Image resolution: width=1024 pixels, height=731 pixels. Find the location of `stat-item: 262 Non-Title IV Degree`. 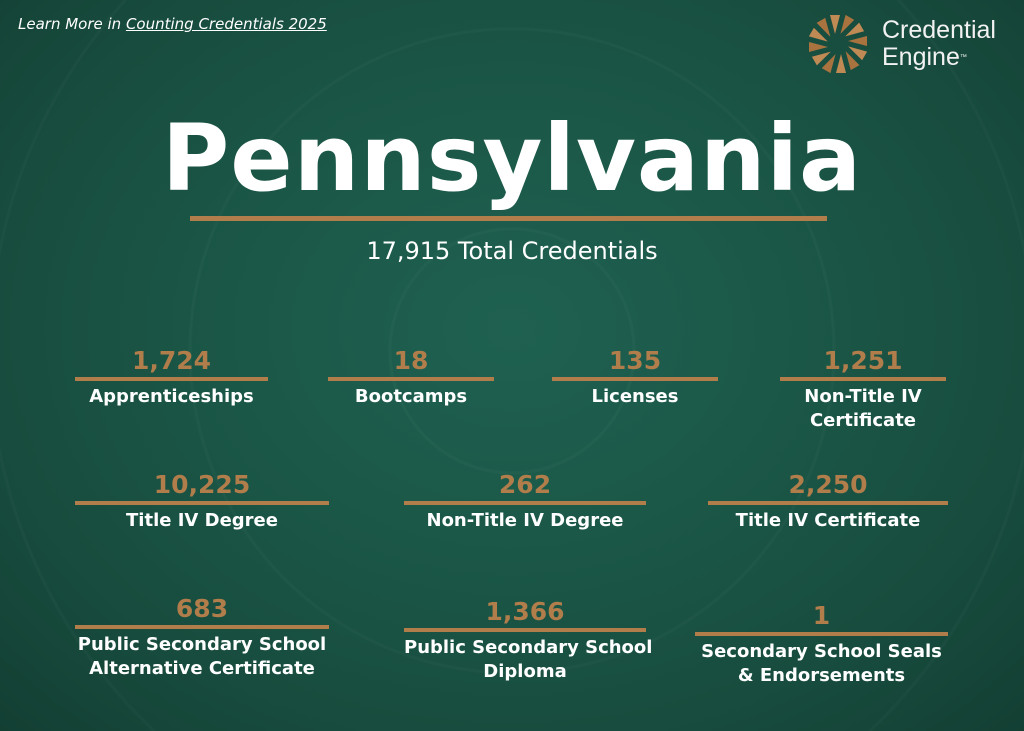

stat-item: 262 Non-Title IV Degree is located at coordinates (525, 502).